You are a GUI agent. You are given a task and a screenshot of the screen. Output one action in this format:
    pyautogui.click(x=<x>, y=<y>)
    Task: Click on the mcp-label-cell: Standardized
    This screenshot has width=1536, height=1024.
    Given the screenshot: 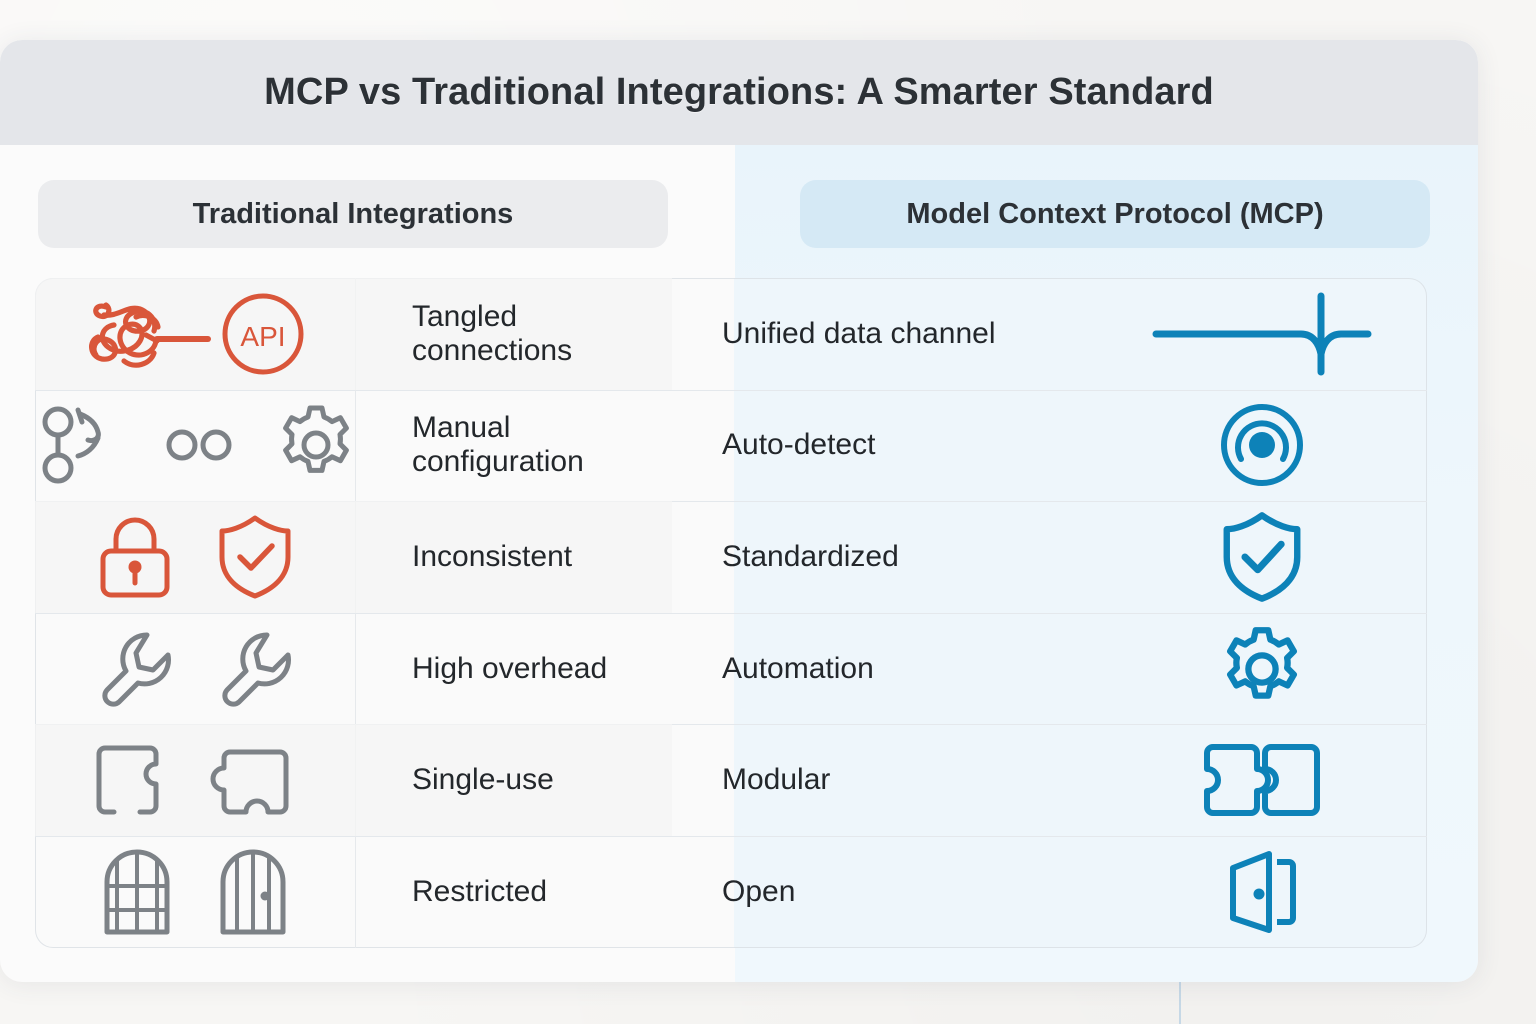 What is the action you would take?
    pyautogui.click(x=902, y=557)
    